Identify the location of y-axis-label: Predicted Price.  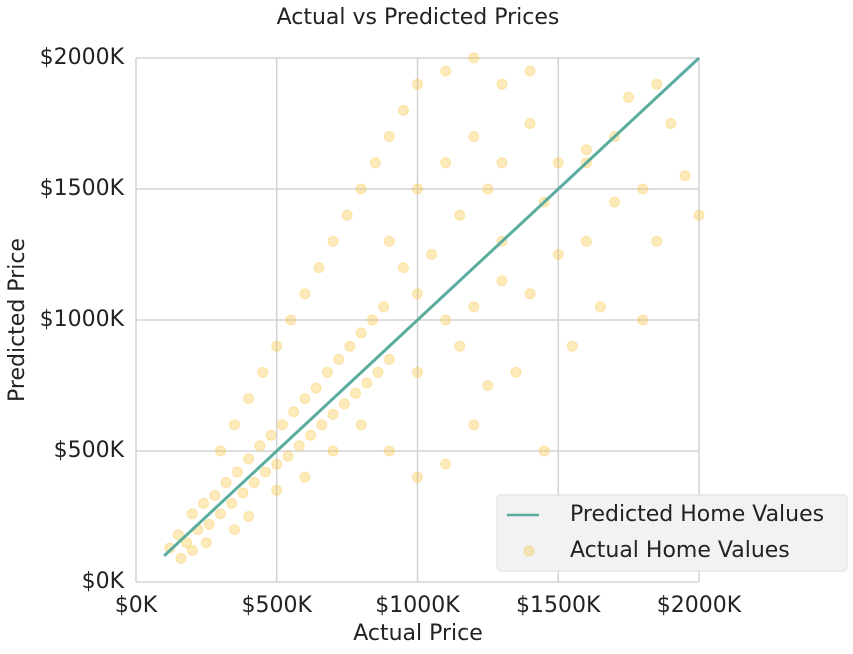
(17, 320).